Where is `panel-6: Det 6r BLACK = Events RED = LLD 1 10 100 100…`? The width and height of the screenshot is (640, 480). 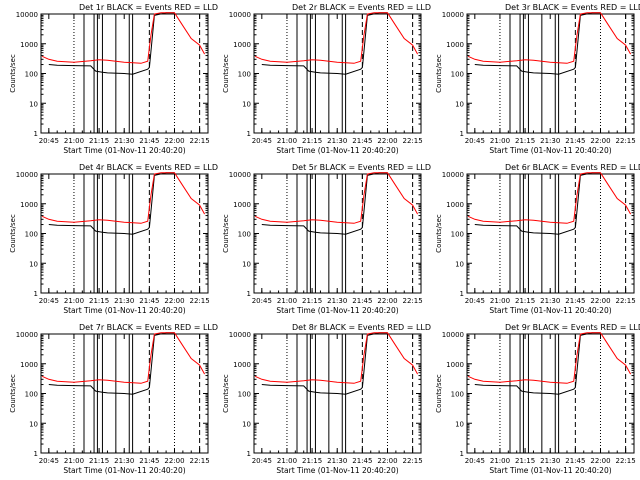
panel-6: Det 6r BLACK = Events RED = LLD 1 10 100 100… is located at coordinates (537, 239).